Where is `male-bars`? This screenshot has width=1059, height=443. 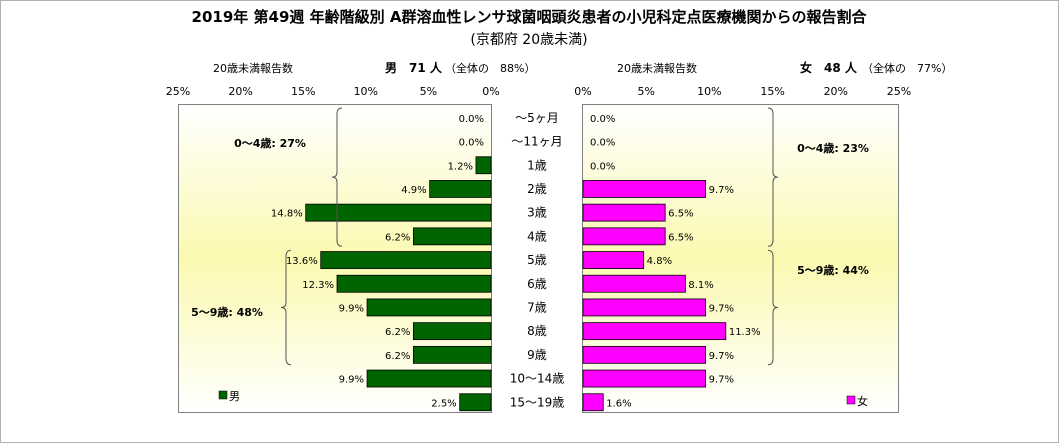 male-bars is located at coordinates (398, 284).